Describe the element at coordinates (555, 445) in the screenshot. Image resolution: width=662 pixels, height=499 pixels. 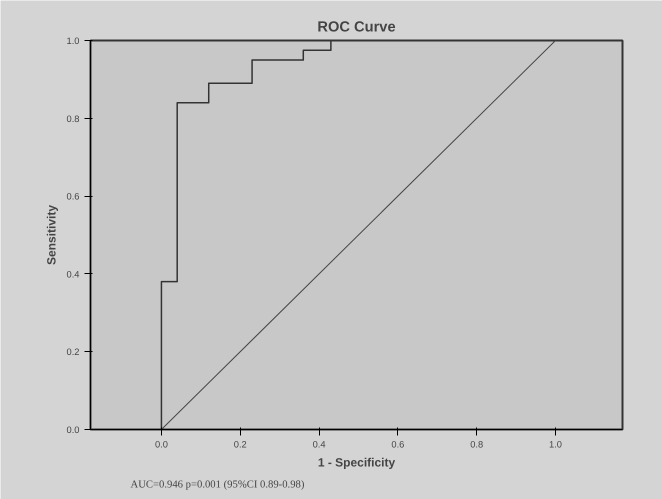
I see `x-tick-label: 1.0` at that location.